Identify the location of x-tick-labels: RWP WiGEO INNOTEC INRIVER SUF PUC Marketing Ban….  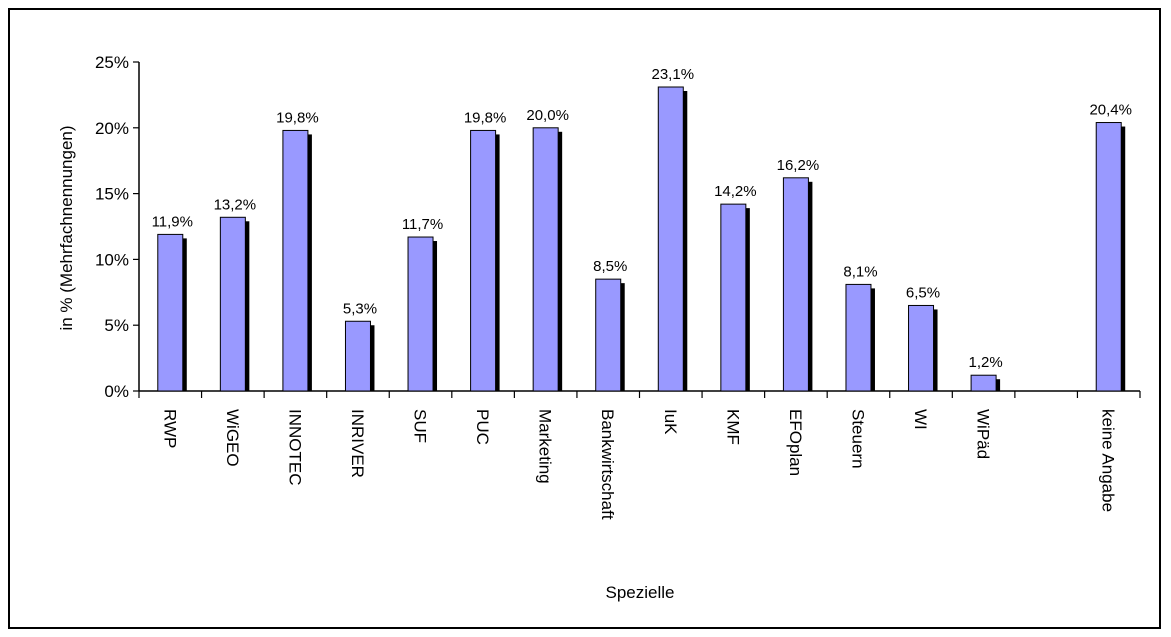
(638, 464).